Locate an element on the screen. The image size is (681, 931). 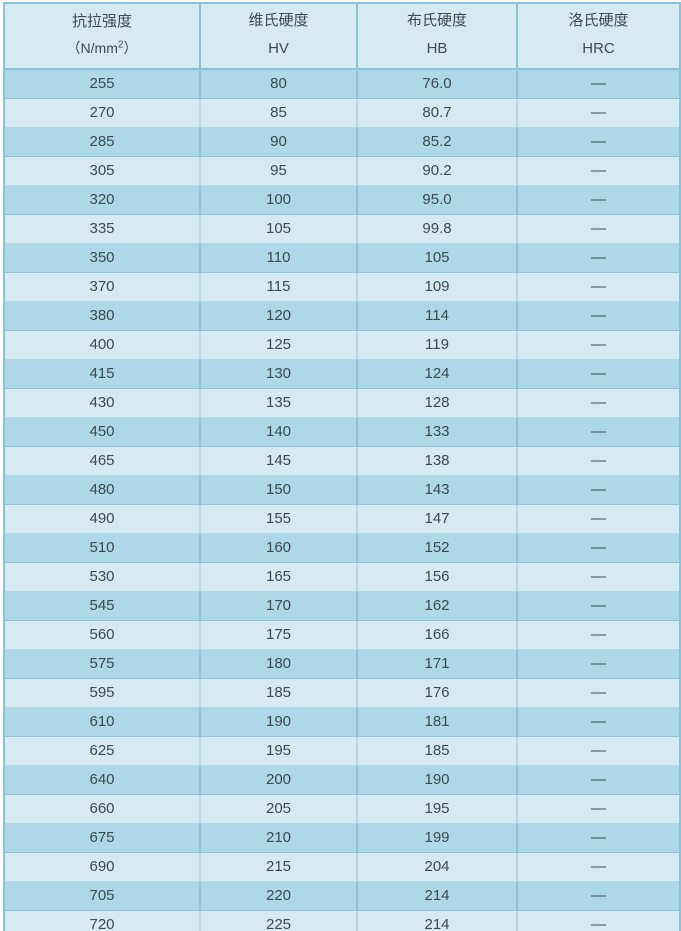
cell-hv: 165 is located at coordinates (279, 577).